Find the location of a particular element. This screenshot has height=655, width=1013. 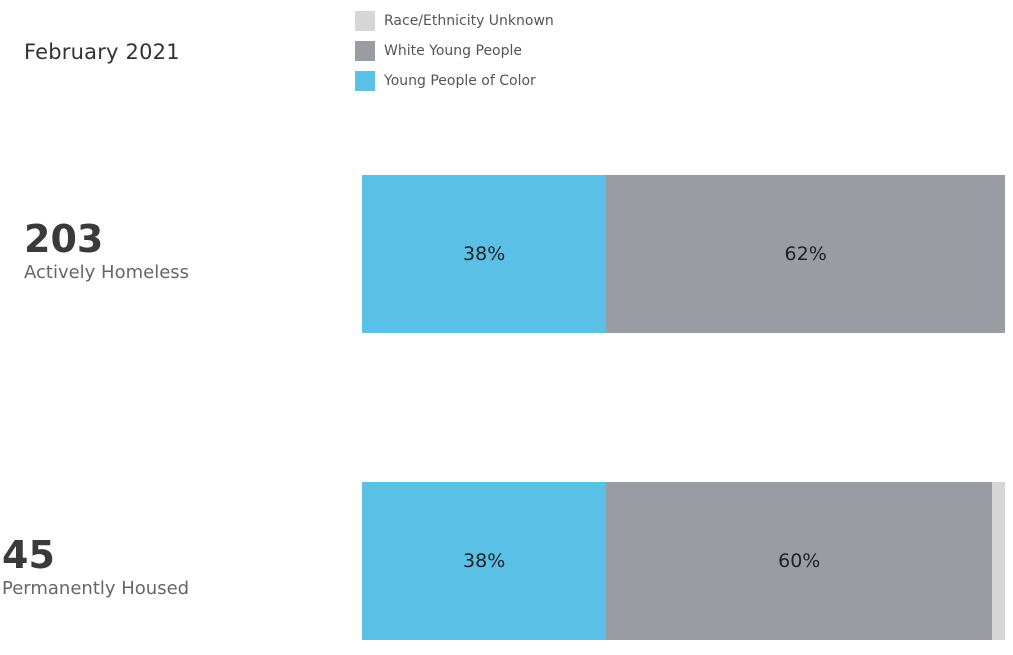

period-title: February 2021 is located at coordinates (102, 52).